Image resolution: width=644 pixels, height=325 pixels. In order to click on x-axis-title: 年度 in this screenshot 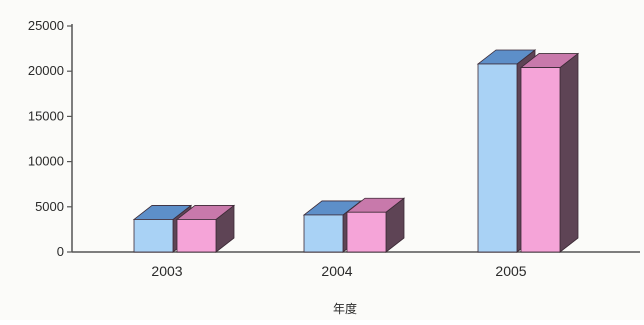, I will do `click(345, 308)`.